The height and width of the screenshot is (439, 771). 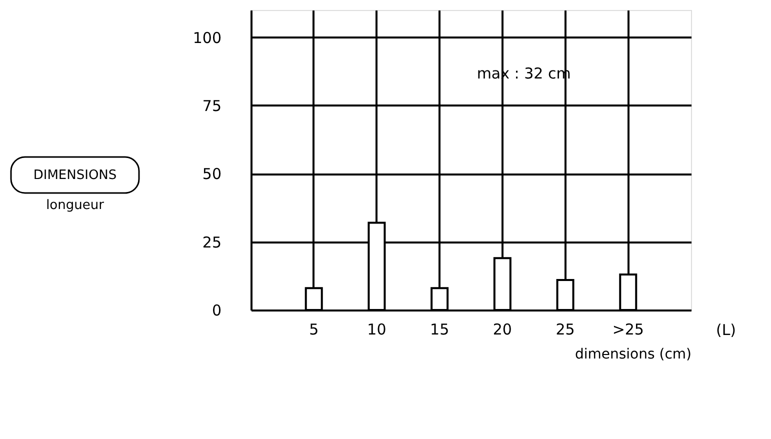 I want to click on x-tick-label: 5, so click(x=314, y=329).